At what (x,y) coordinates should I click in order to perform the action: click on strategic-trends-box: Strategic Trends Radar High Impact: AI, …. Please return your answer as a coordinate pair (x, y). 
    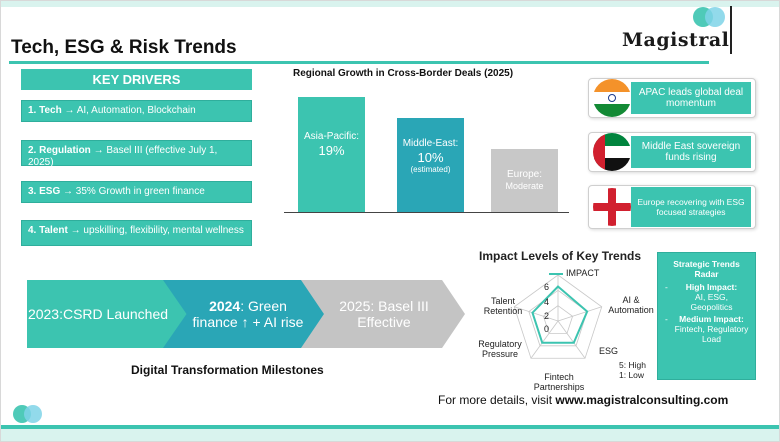
    Looking at the image, I should click on (706, 316).